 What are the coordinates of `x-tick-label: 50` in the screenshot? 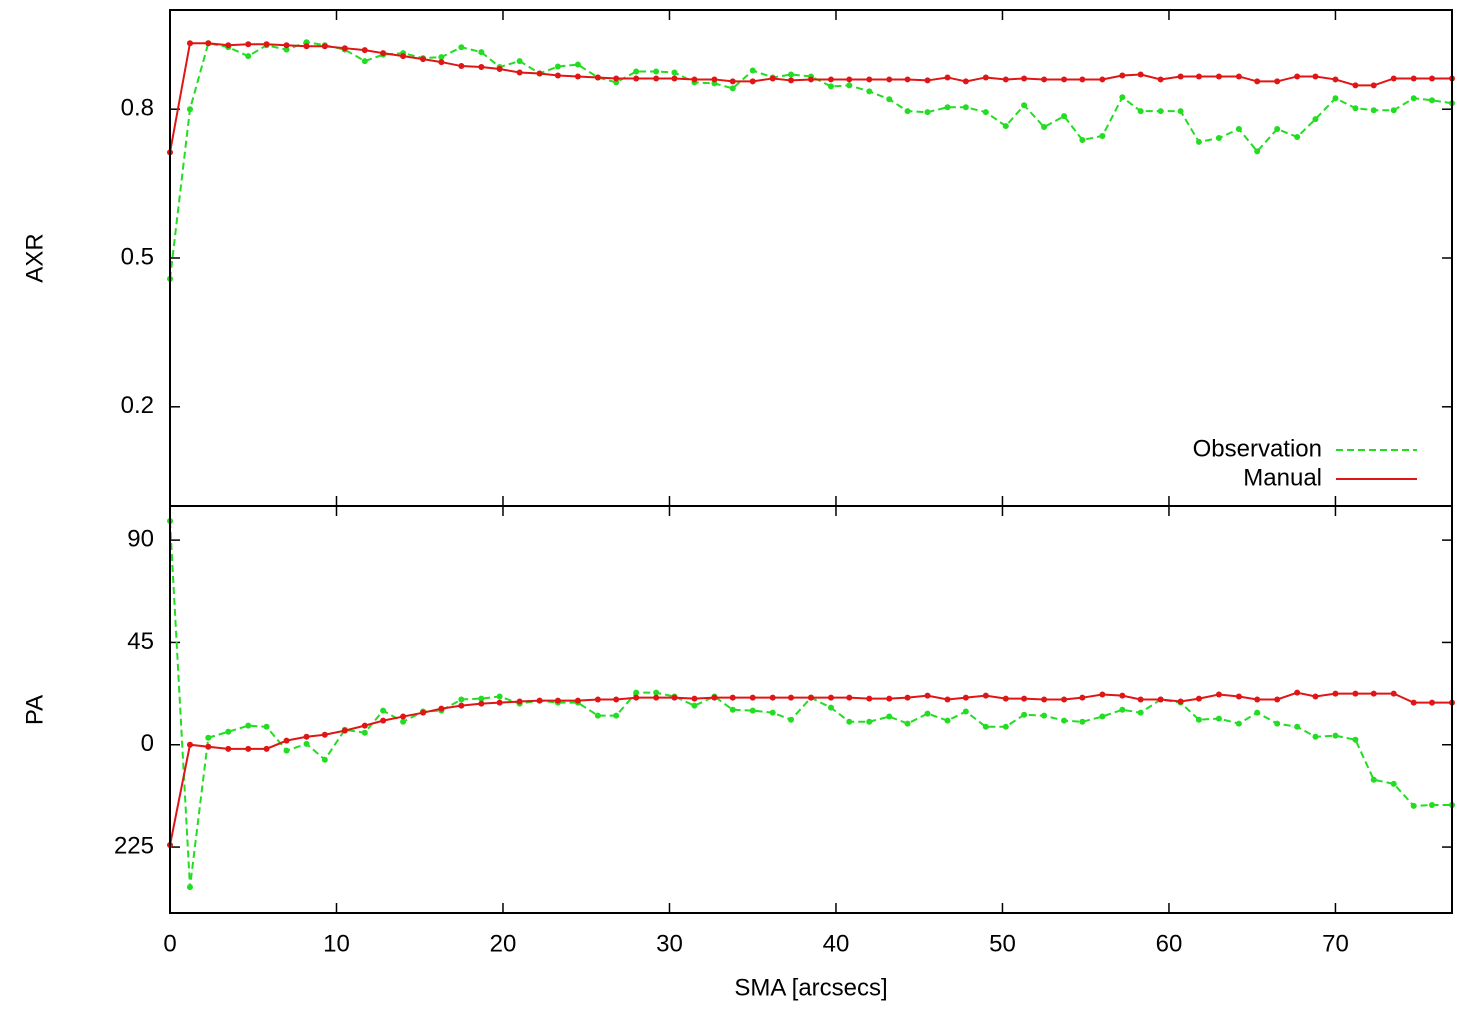 It's located at (1002, 943).